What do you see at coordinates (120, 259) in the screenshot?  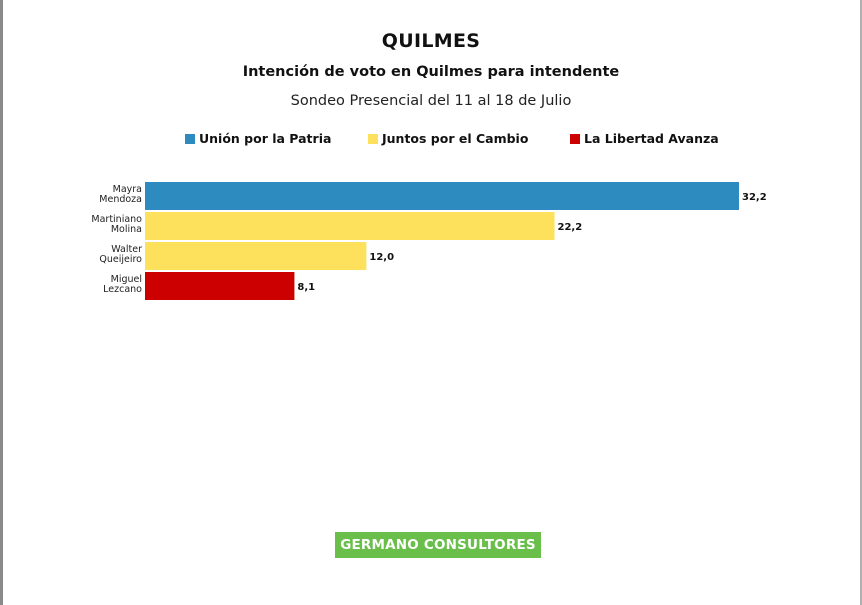 I see `category-label-line: Queijeiro` at bounding box center [120, 259].